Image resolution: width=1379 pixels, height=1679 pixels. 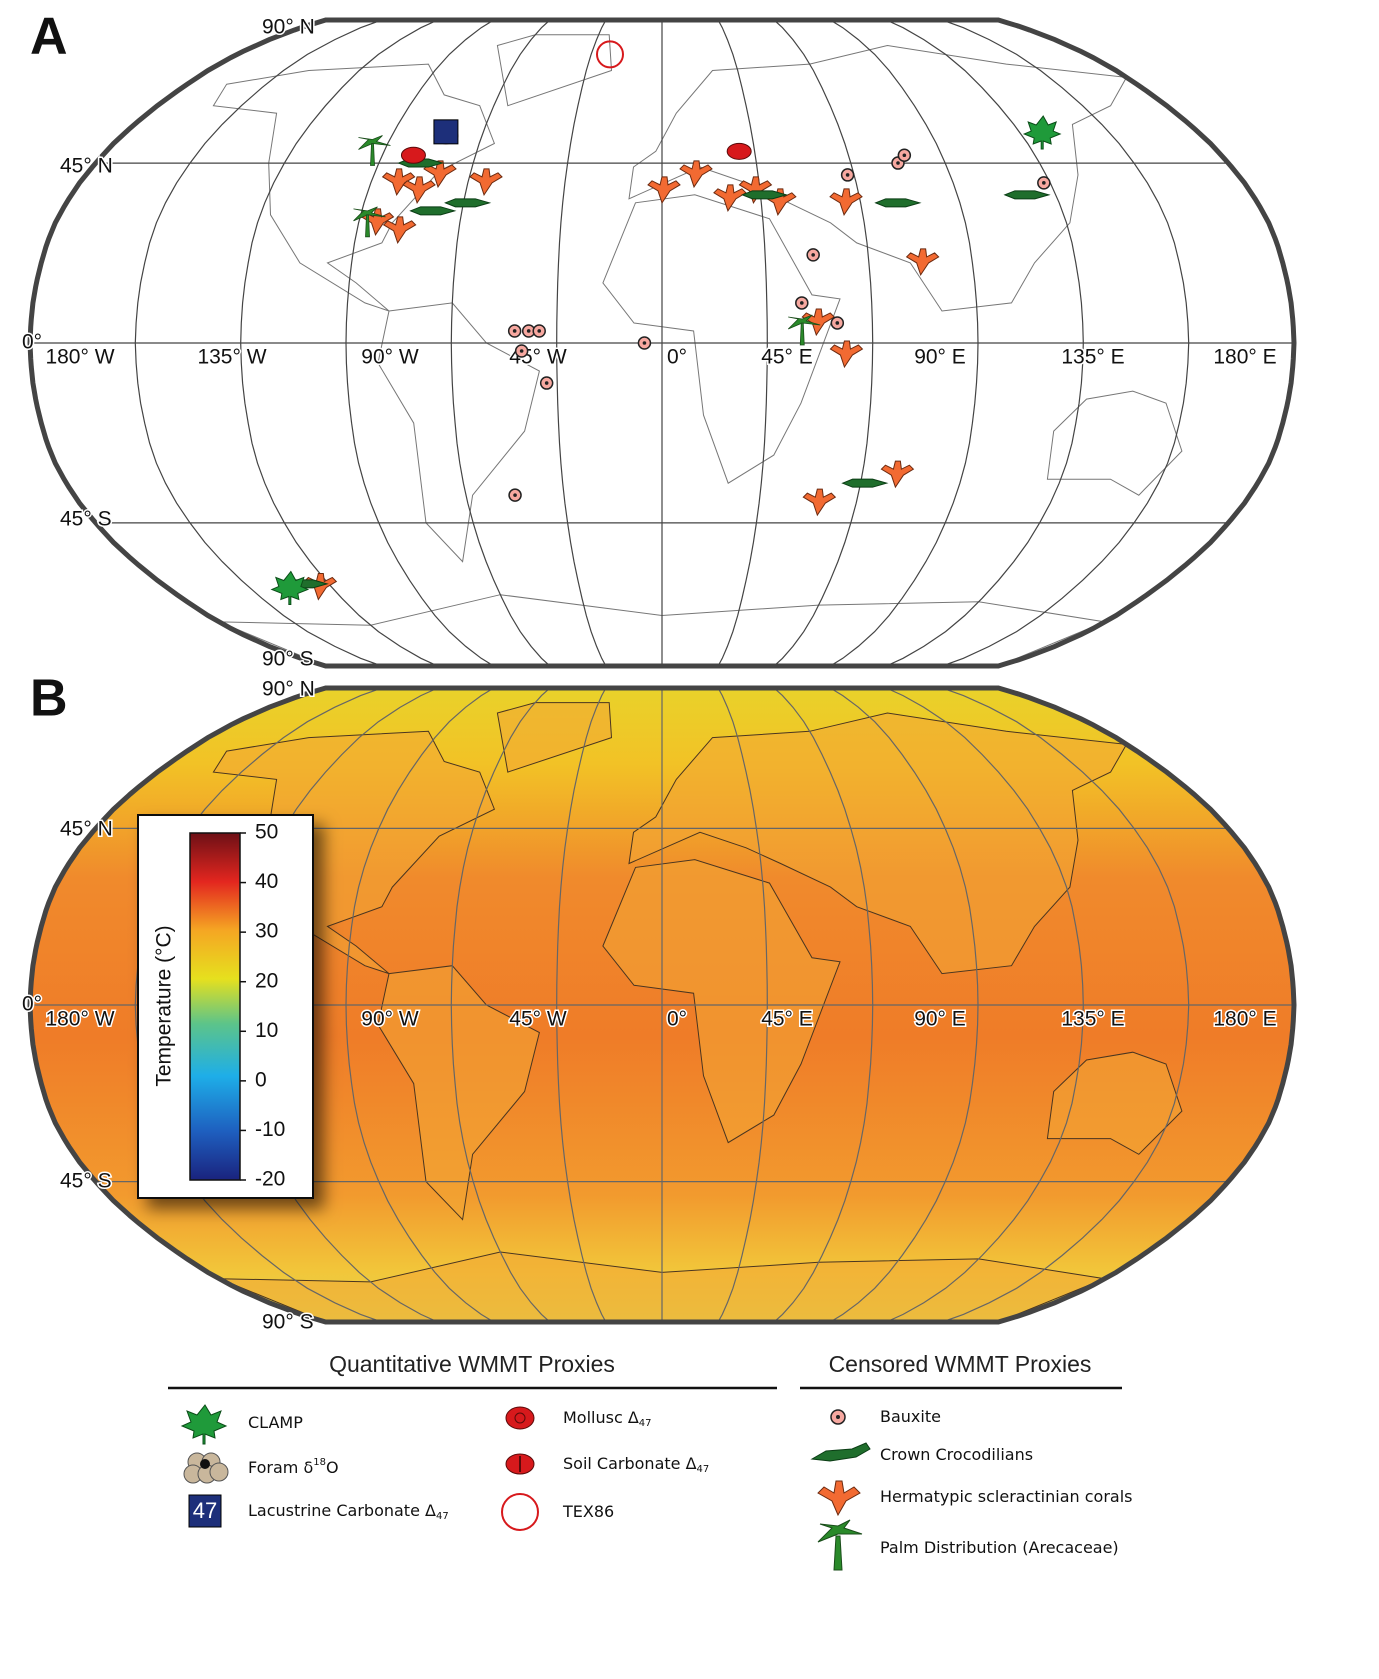 I want to click on legend-icon-text: 47, so click(x=205, y=1510).